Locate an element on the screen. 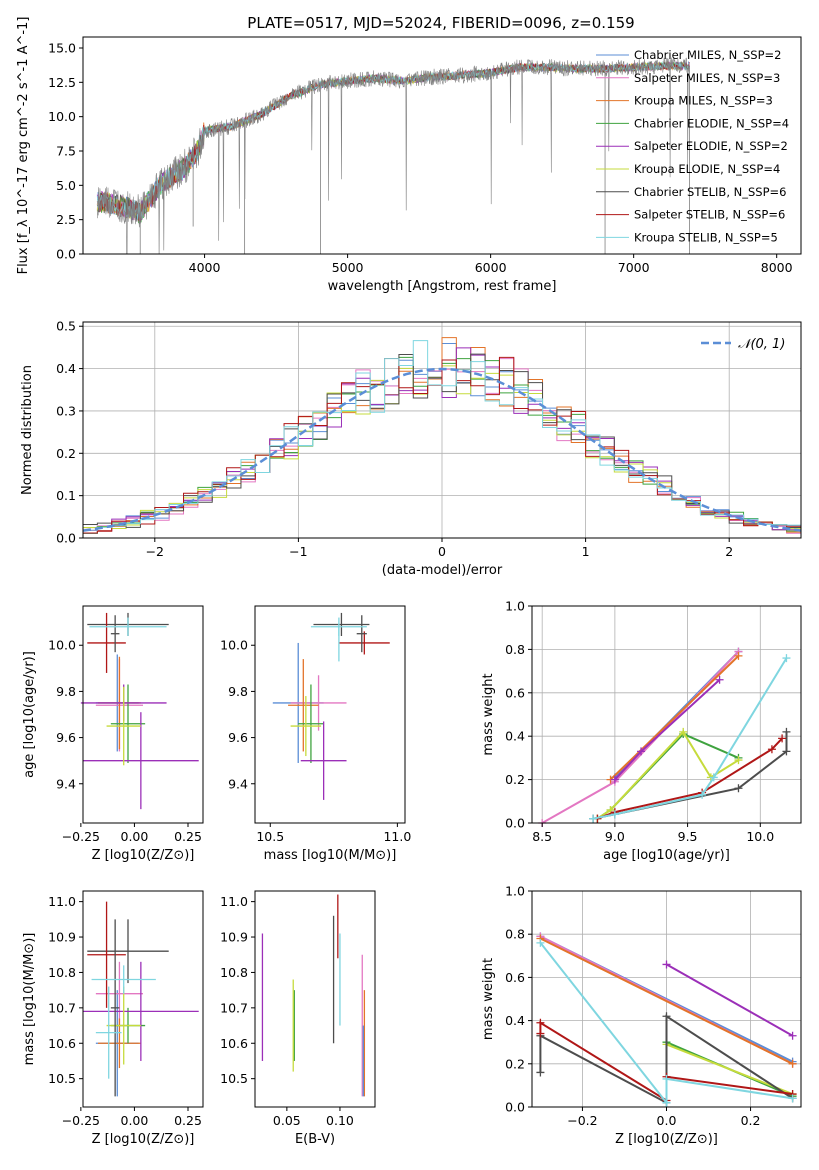 This screenshot has width=819, height=1170. y-tick-label: 10.6 is located at coordinates (234, 1043).